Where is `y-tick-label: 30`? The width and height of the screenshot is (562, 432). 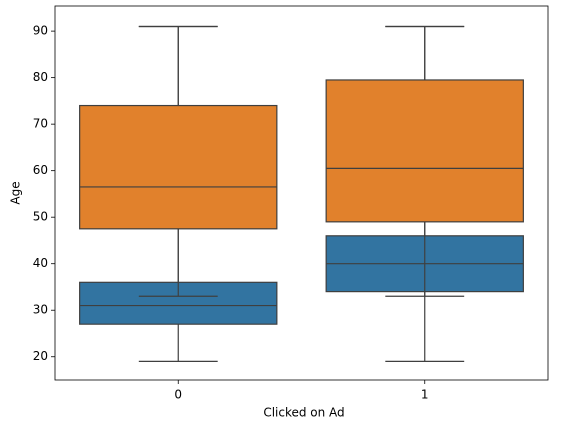
y-tick-label: 30 is located at coordinates (40, 310).